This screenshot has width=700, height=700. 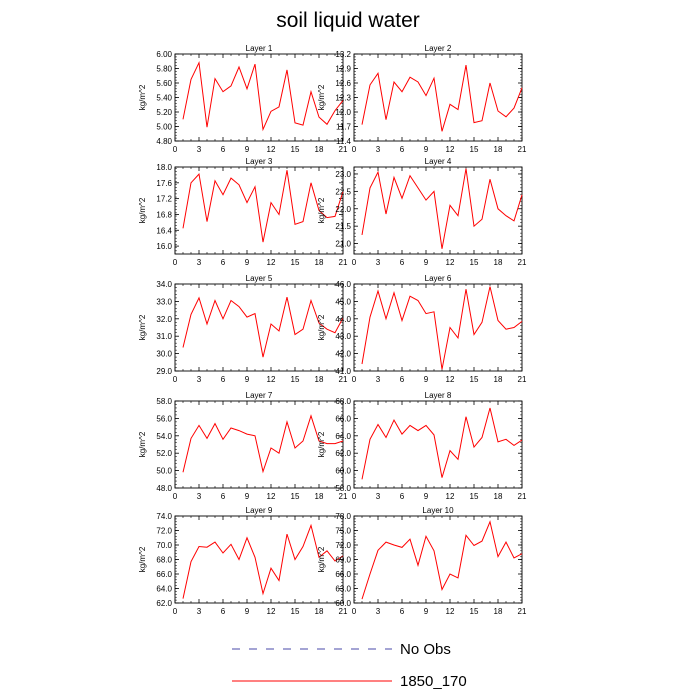 What do you see at coordinates (142, 444) in the screenshot?
I see `layer-7-ylabel: kg/m^2` at bounding box center [142, 444].